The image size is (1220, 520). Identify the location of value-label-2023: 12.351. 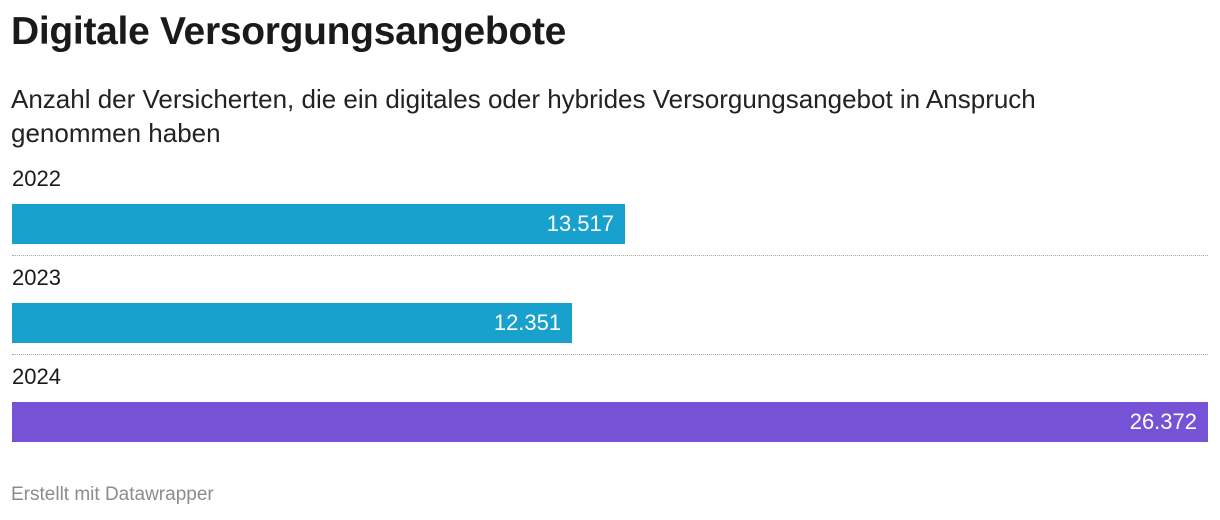
(527, 322).